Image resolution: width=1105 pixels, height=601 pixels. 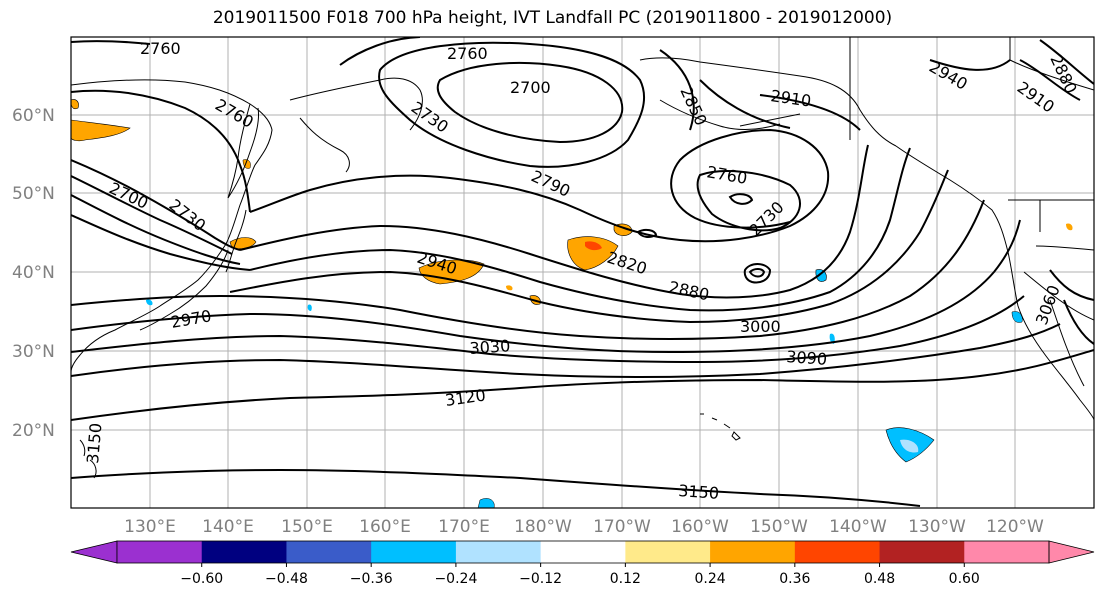 What do you see at coordinates (1015, 527) in the screenshot?
I see `lon-label: 120°W` at bounding box center [1015, 527].